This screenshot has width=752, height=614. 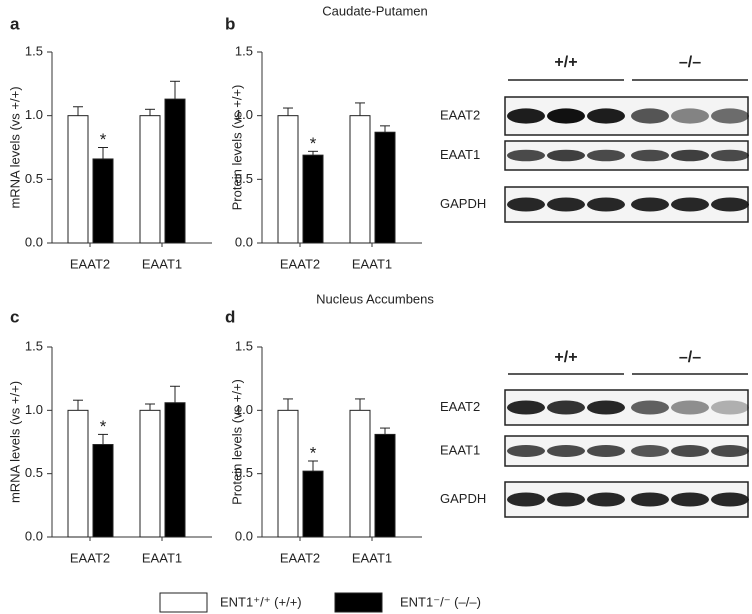 I want to click on blot-frame, so click(x=626, y=407).